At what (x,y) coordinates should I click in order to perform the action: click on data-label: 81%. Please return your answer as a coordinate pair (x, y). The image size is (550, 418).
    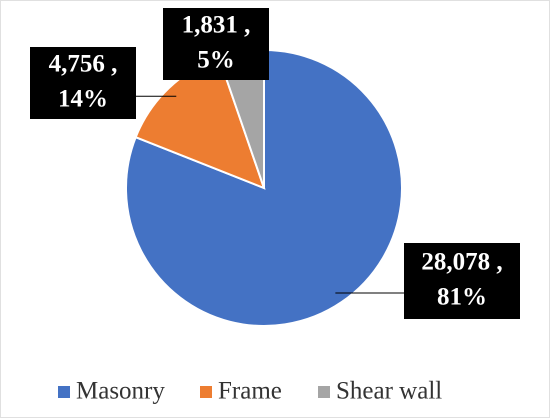
    Looking at the image, I should click on (462, 297).